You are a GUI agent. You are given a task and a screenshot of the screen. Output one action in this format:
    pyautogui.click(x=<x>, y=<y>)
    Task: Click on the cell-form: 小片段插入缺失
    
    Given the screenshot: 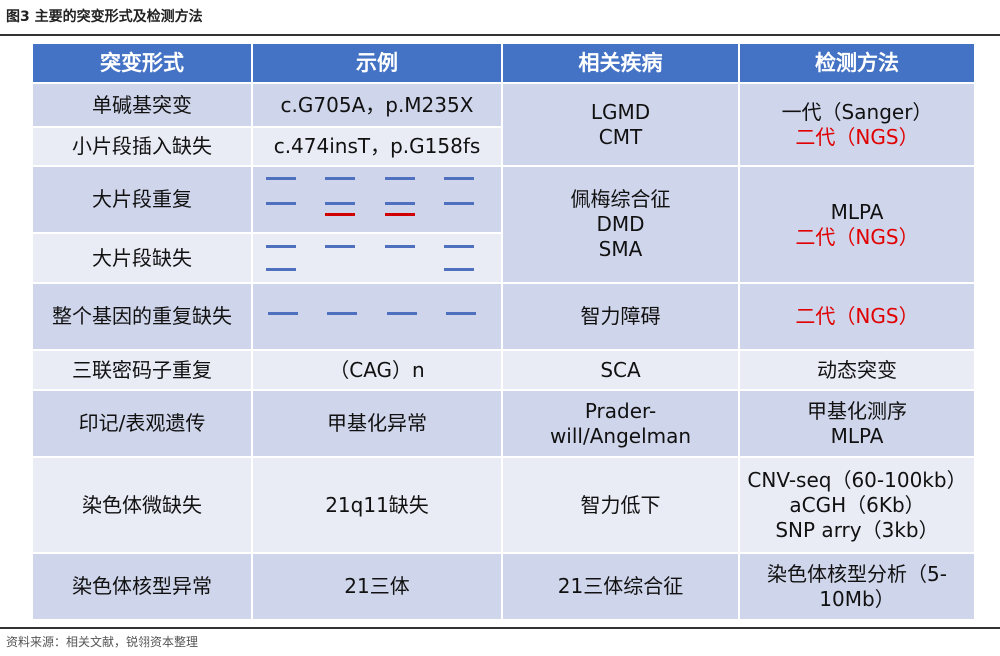 What is the action you would take?
    pyautogui.click(x=143, y=147)
    